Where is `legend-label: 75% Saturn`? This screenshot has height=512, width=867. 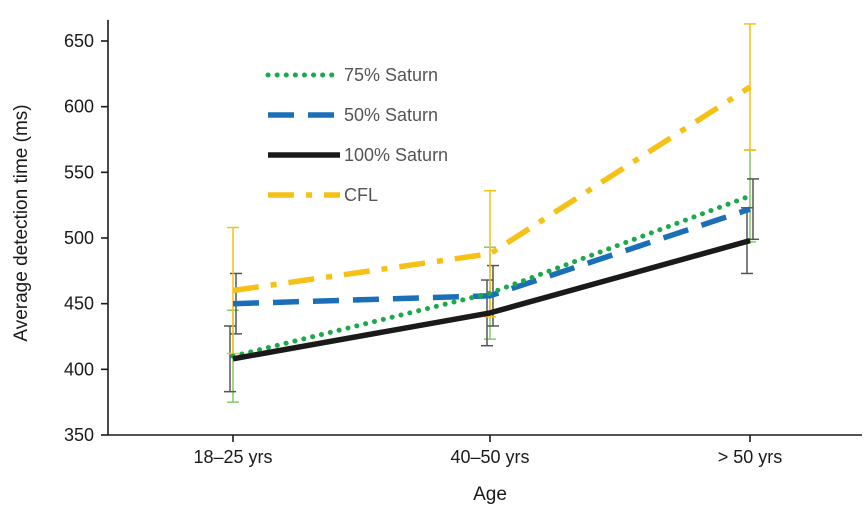
legend-label: 75% Saturn is located at coordinates (391, 75).